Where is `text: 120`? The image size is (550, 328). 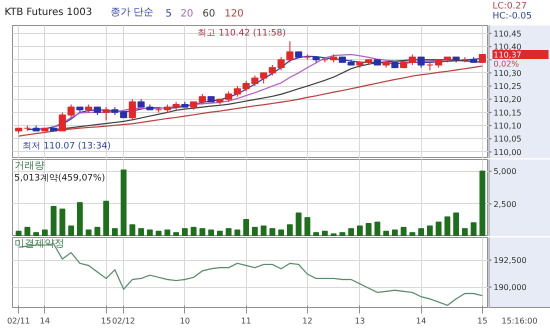
text: 120 is located at coordinates (234, 14).